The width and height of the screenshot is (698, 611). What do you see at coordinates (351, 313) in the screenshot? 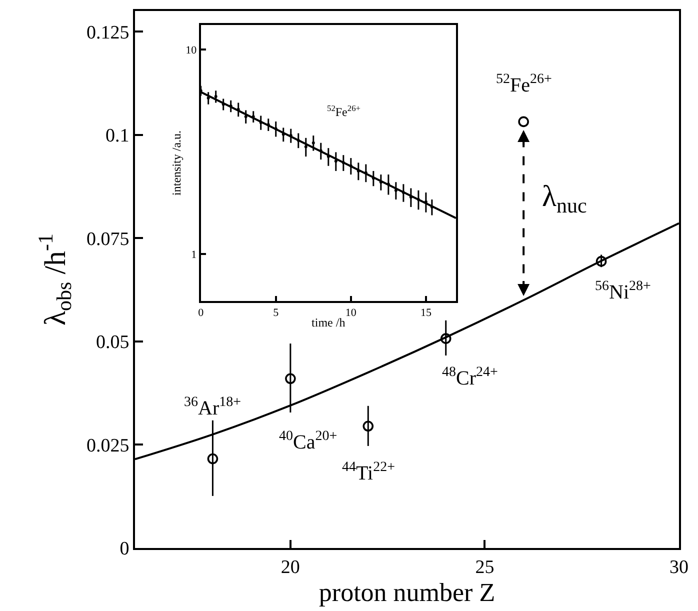
I see `x-tick-label: 10` at bounding box center [351, 313].